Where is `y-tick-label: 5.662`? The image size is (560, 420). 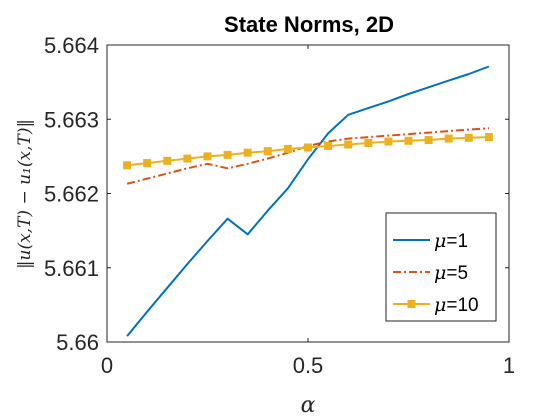
y-tick-label: 5.662 is located at coordinates (71, 194).